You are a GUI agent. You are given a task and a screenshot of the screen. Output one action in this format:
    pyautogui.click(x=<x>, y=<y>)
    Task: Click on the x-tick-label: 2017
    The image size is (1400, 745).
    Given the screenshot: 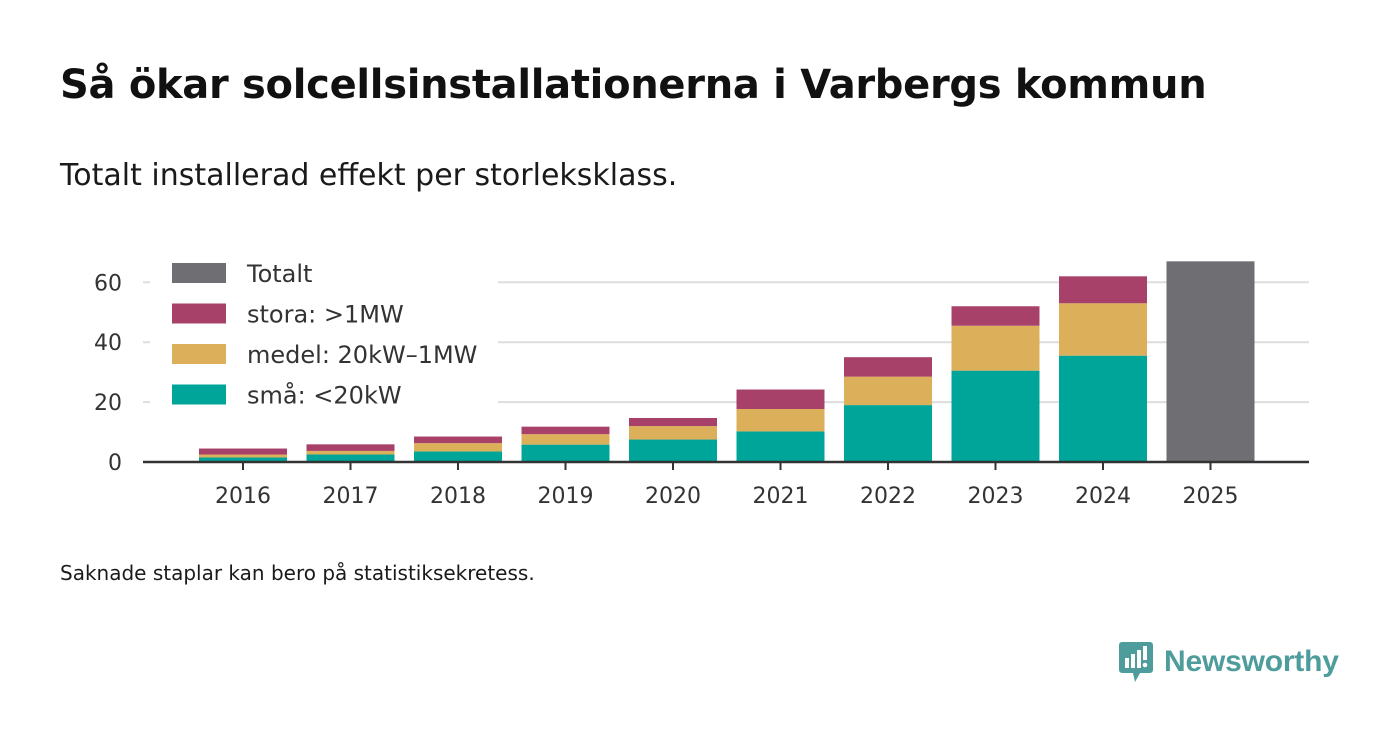 What is the action you would take?
    pyautogui.click(x=351, y=496)
    